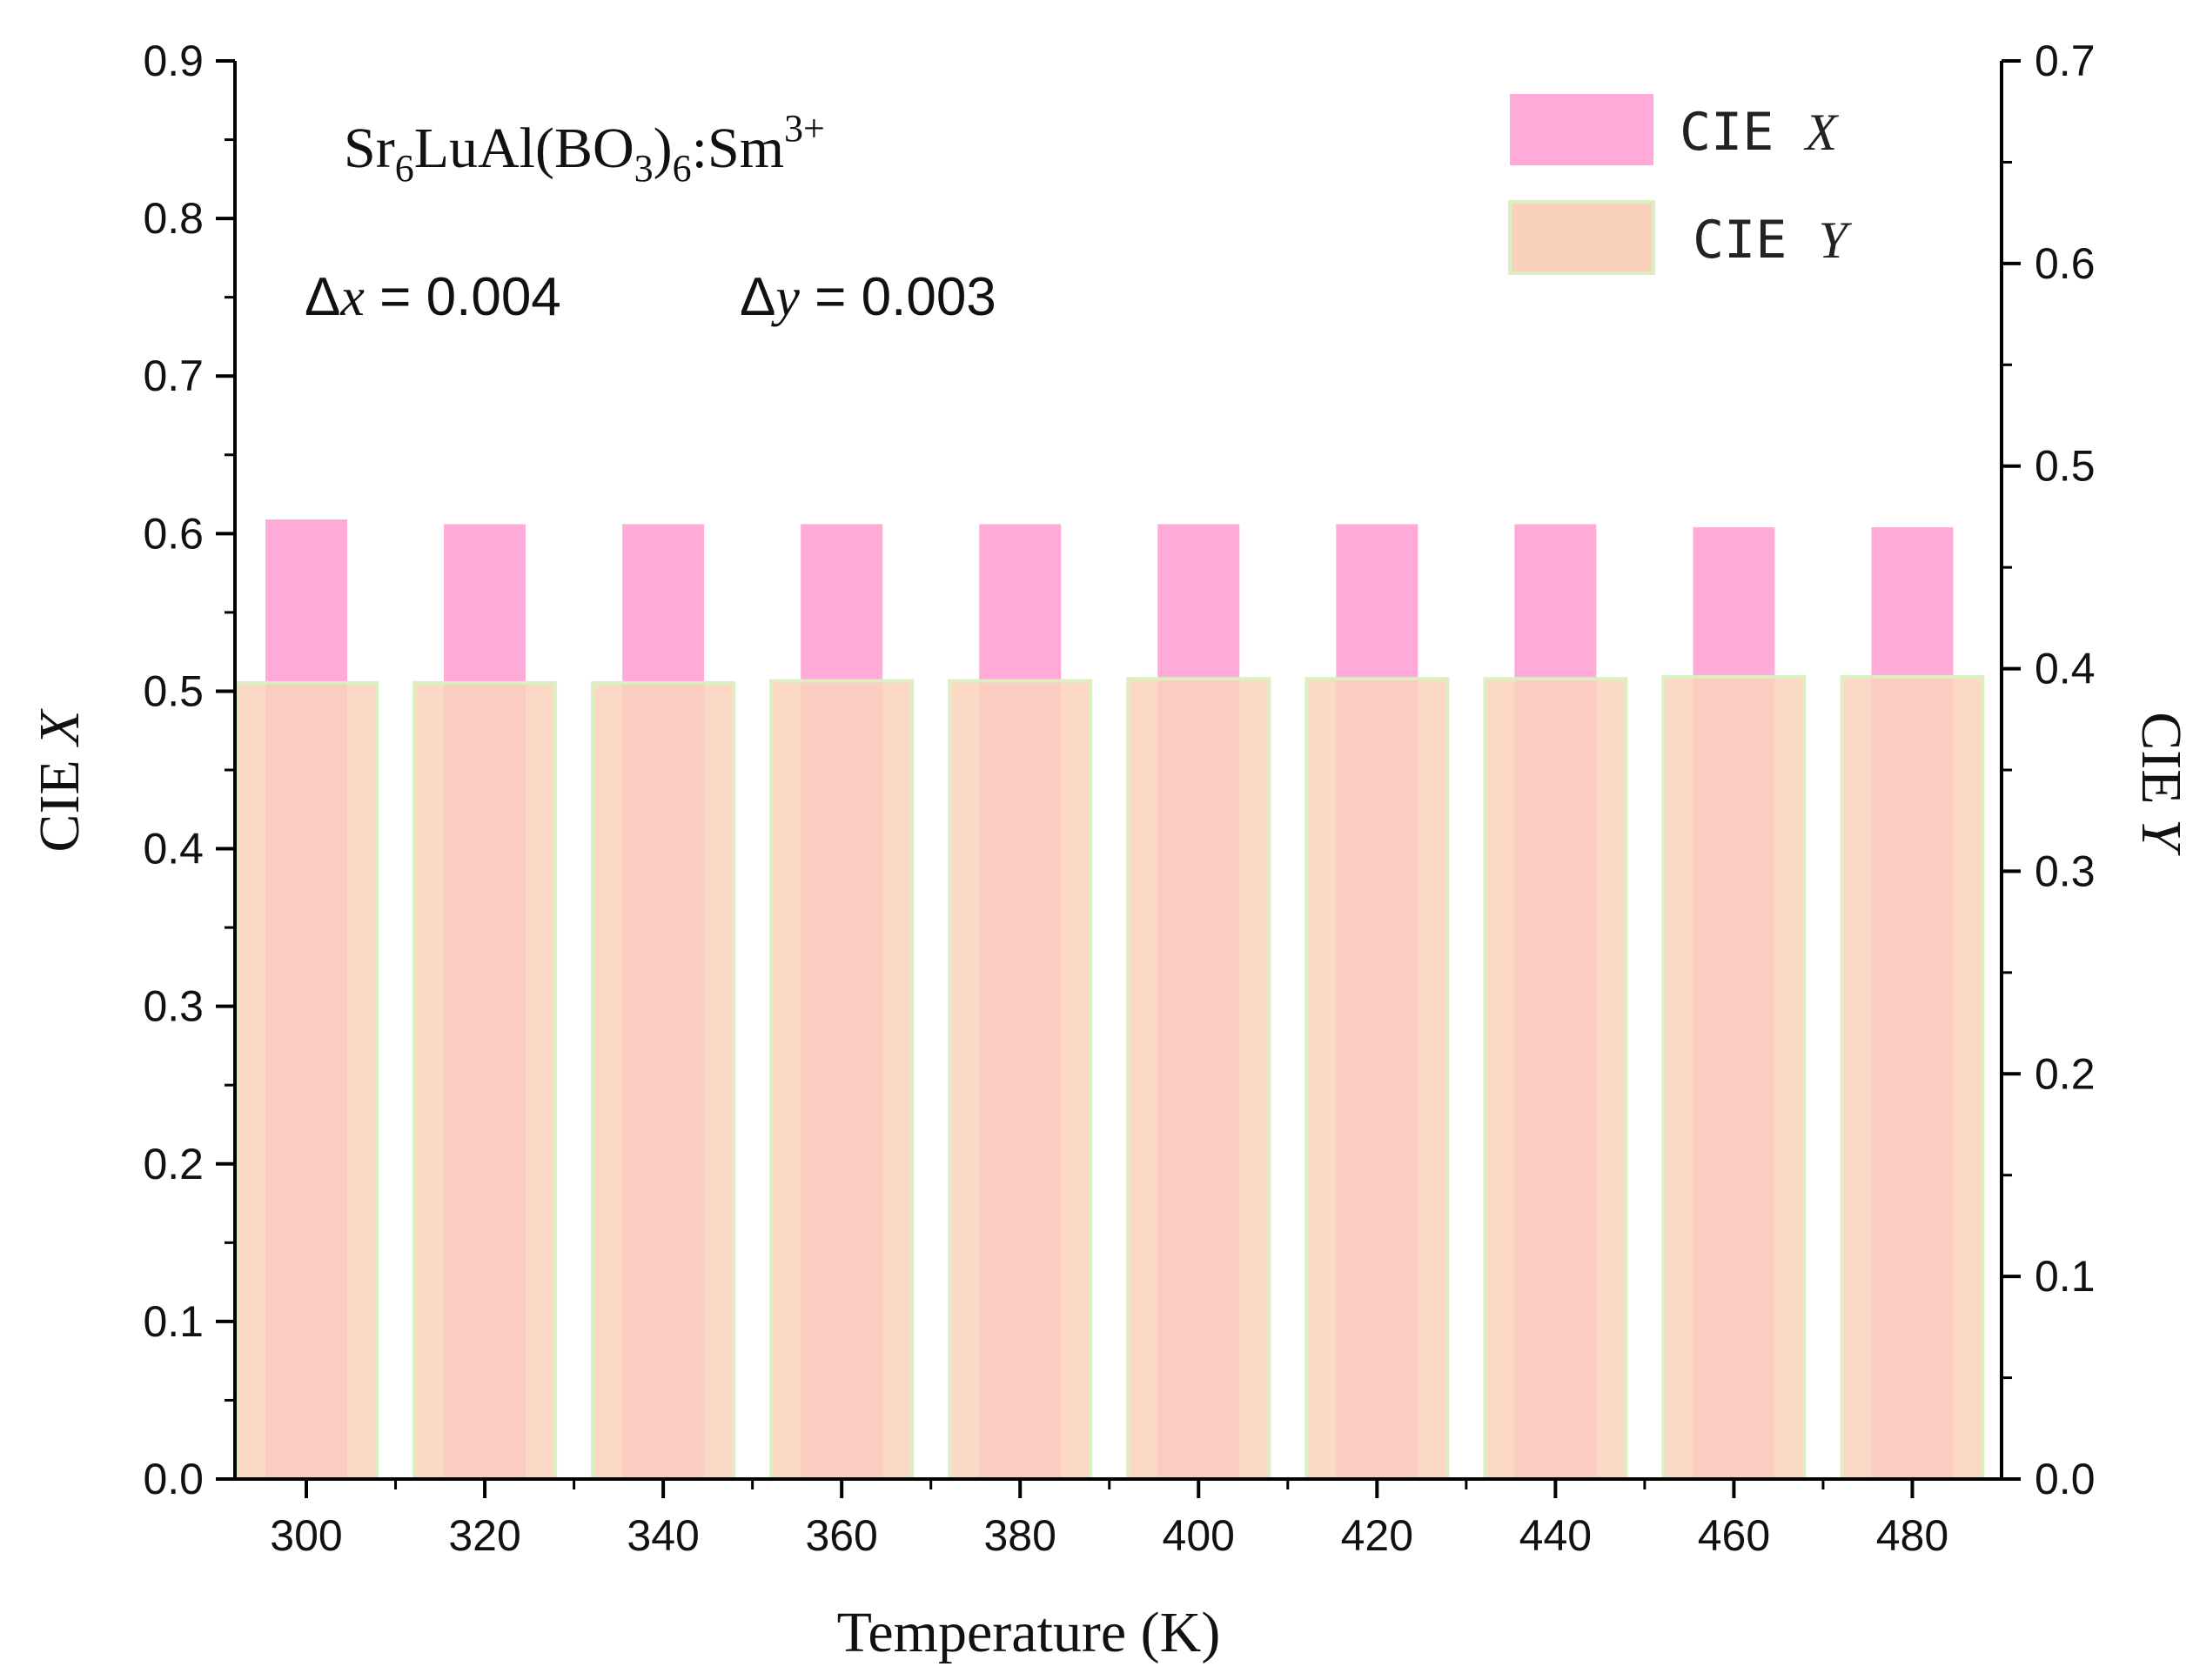 The width and height of the screenshot is (2193, 1680). Describe the element at coordinates (2161, 784) in the screenshot. I see `y-axis-title-right: CIE Y` at that location.